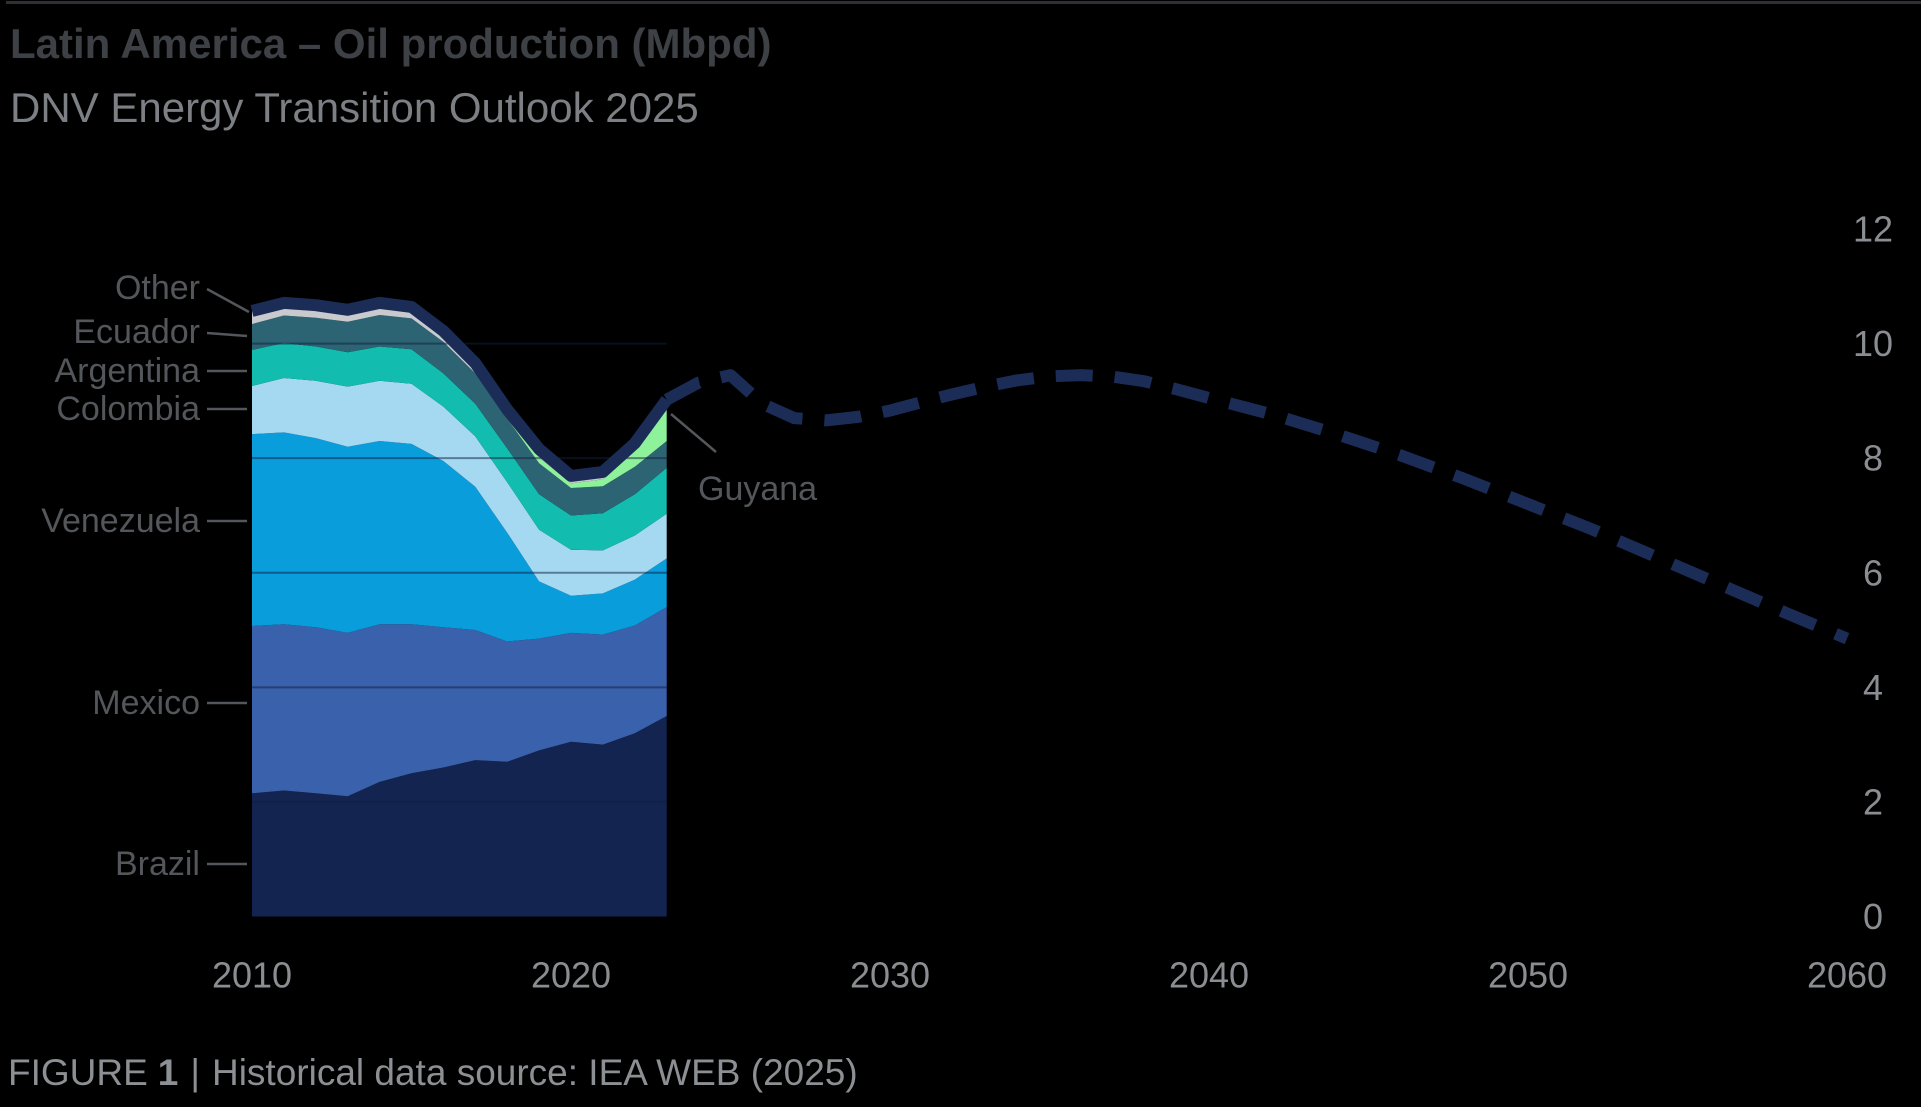 This screenshot has height=1107, width=1921. What do you see at coordinates (1873, 458) in the screenshot?
I see `y-axis-label-8: 8` at bounding box center [1873, 458].